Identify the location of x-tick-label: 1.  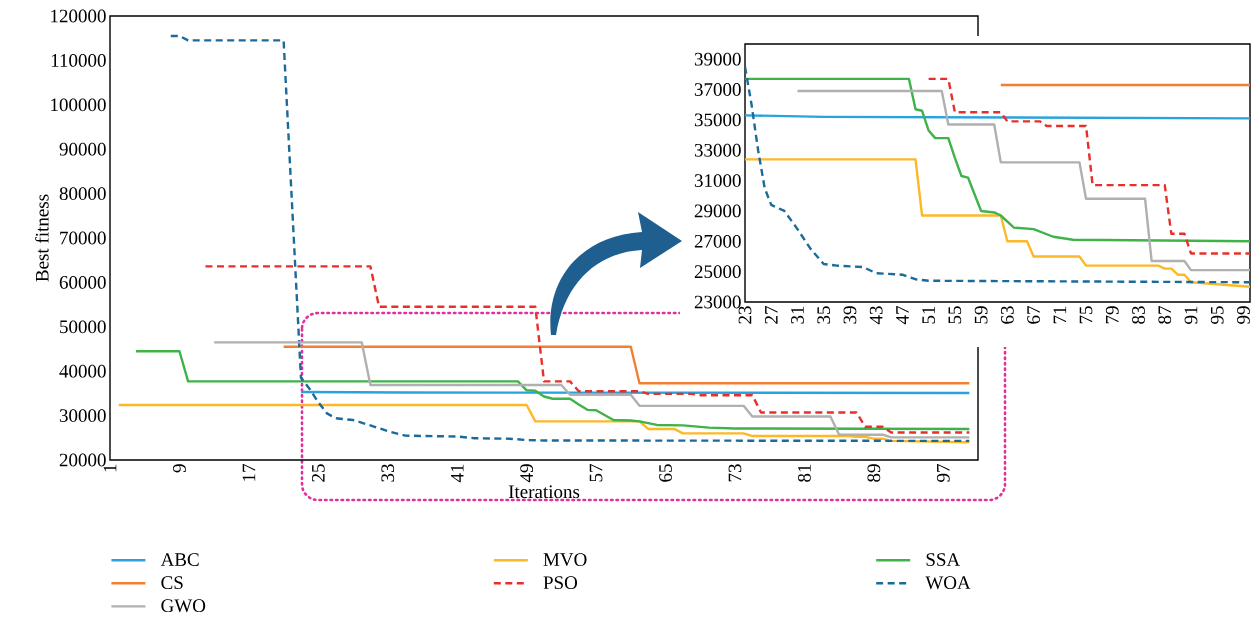
(110, 468).